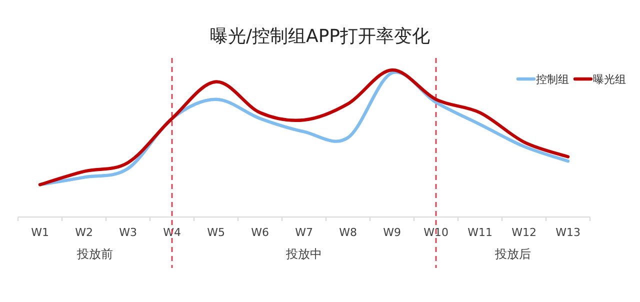  I want to click on x-tick-label: W7, so click(304, 232).